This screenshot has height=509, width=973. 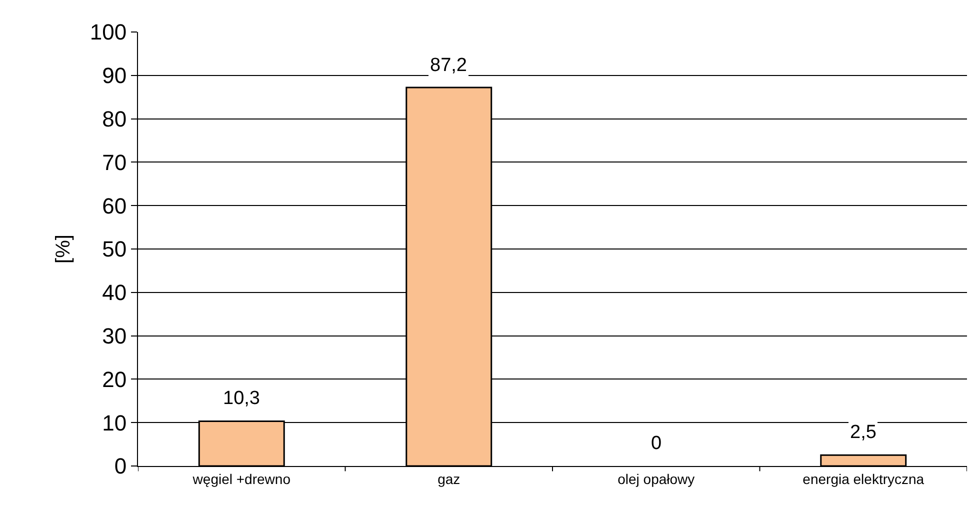 What do you see at coordinates (656, 443) in the screenshot?
I see `data-label: 0` at bounding box center [656, 443].